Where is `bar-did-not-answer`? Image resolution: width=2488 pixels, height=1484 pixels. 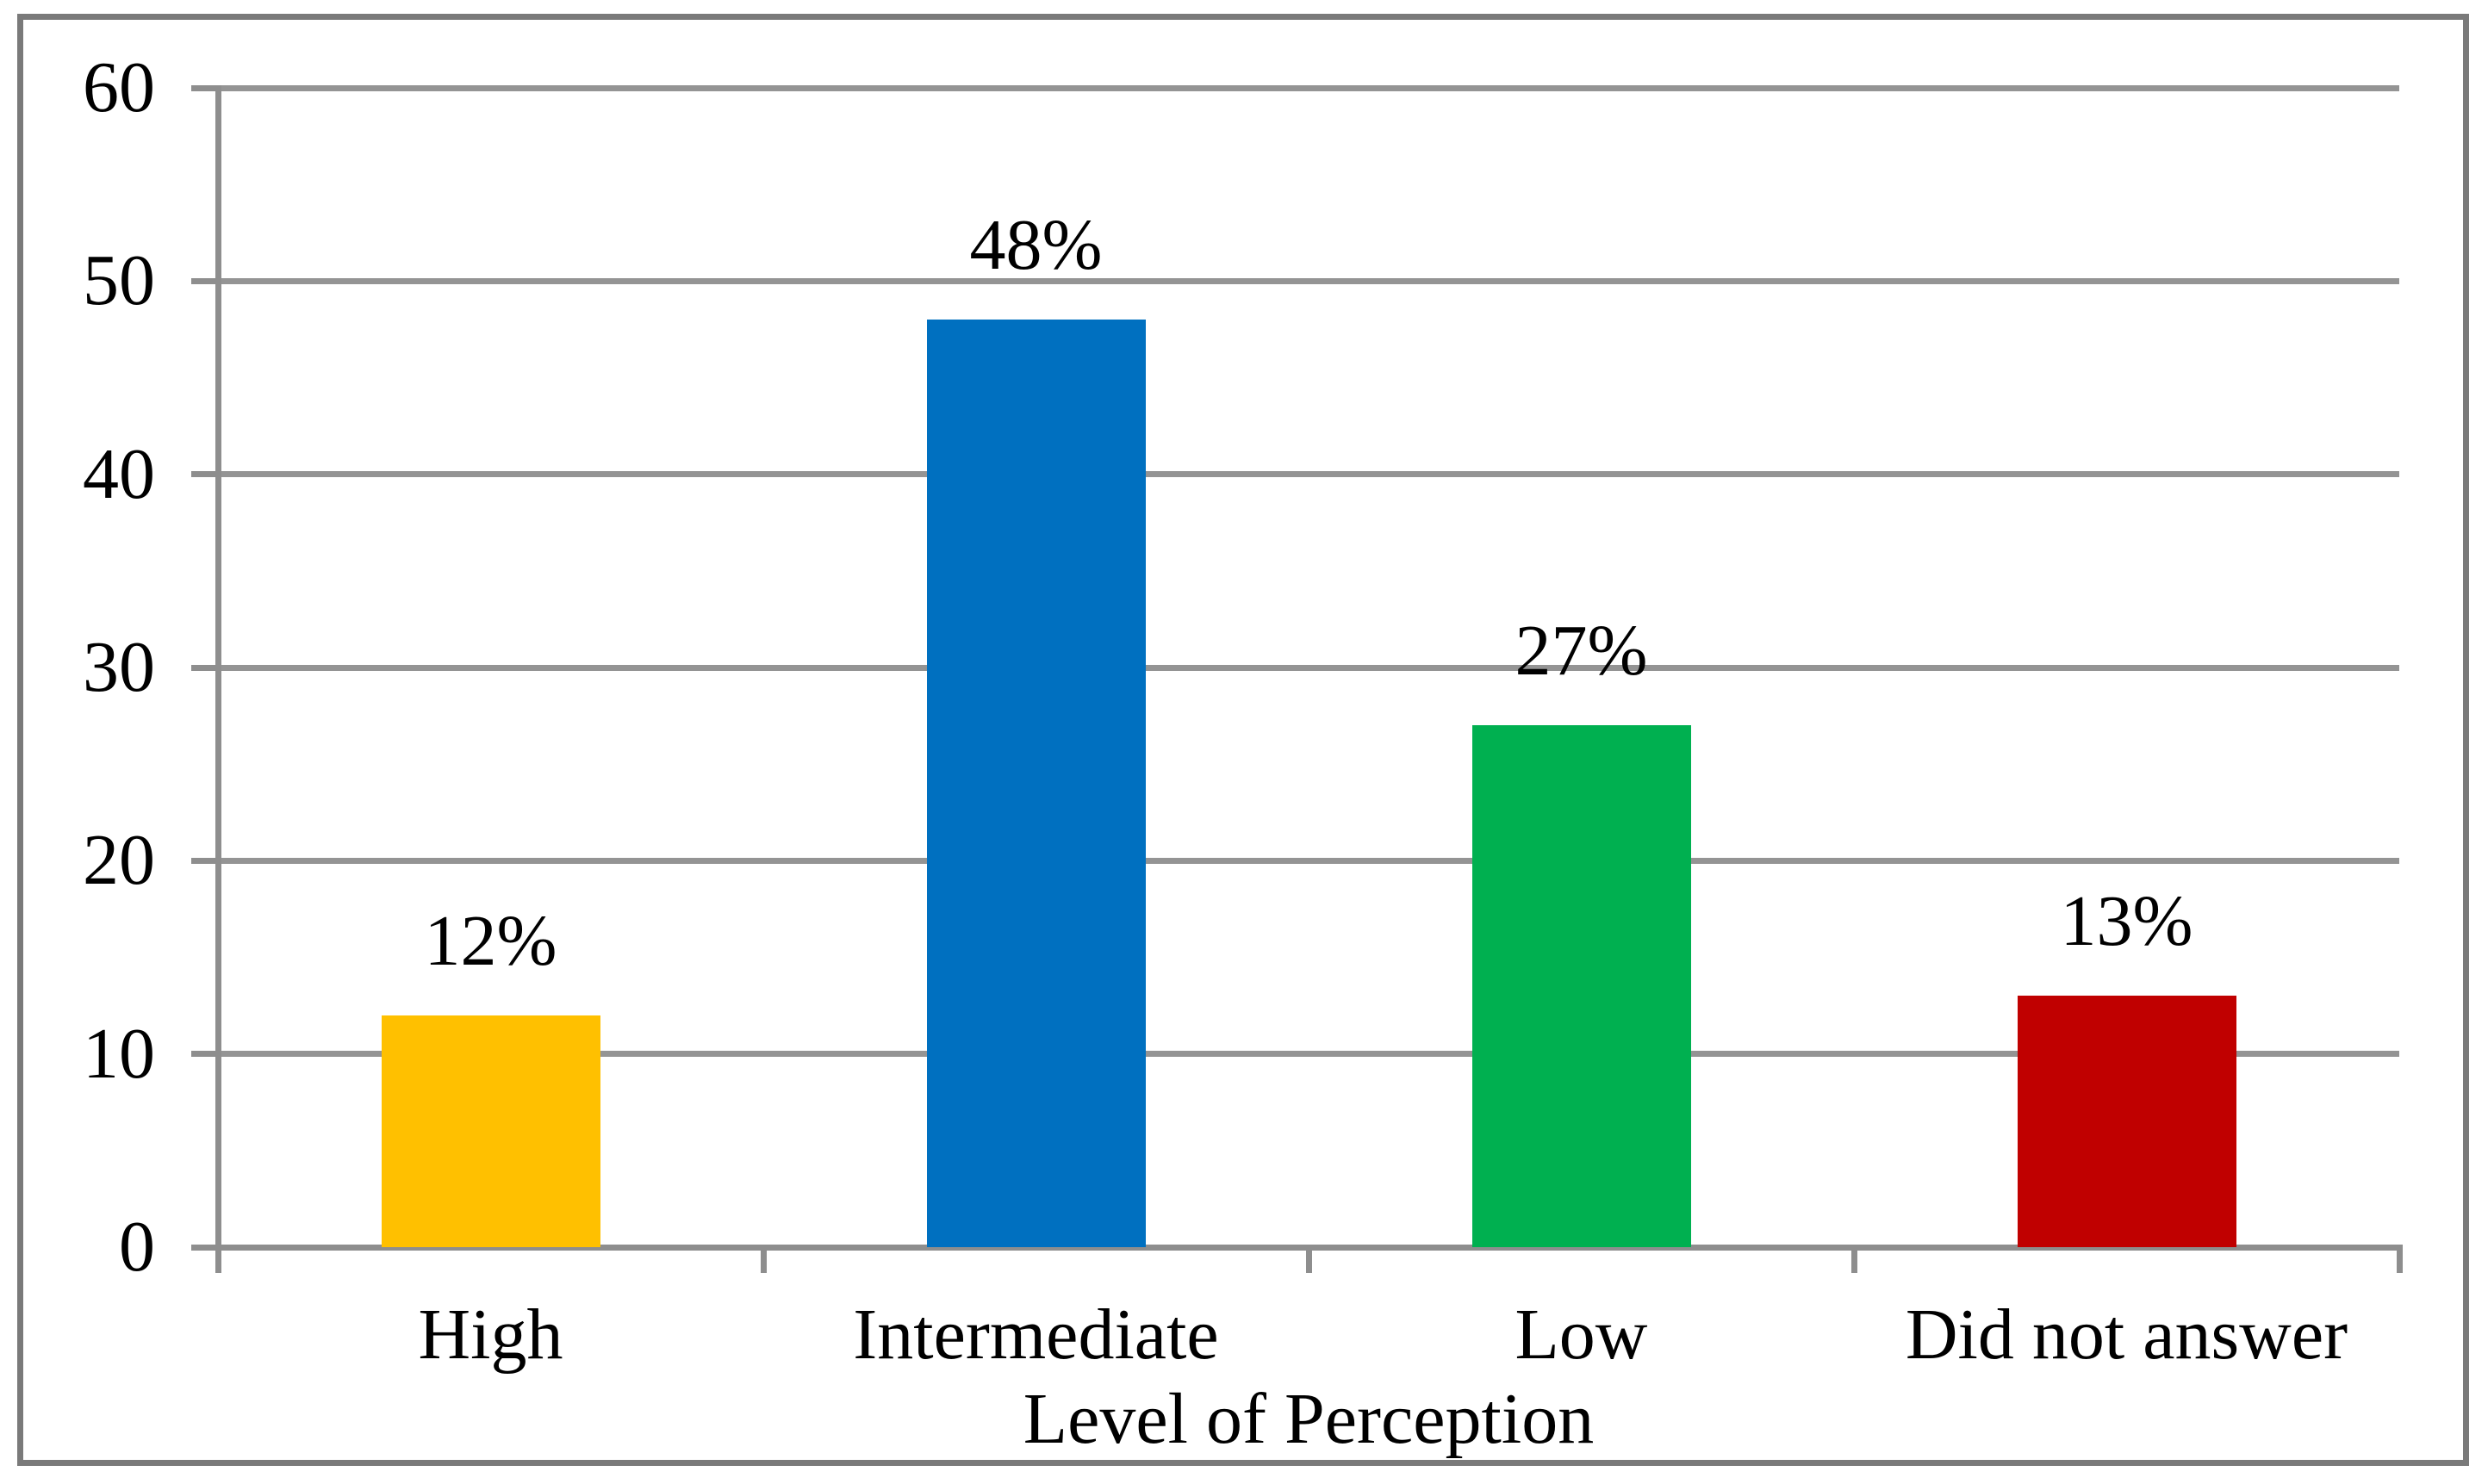
bar-did-not-answer is located at coordinates (2126, 1121).